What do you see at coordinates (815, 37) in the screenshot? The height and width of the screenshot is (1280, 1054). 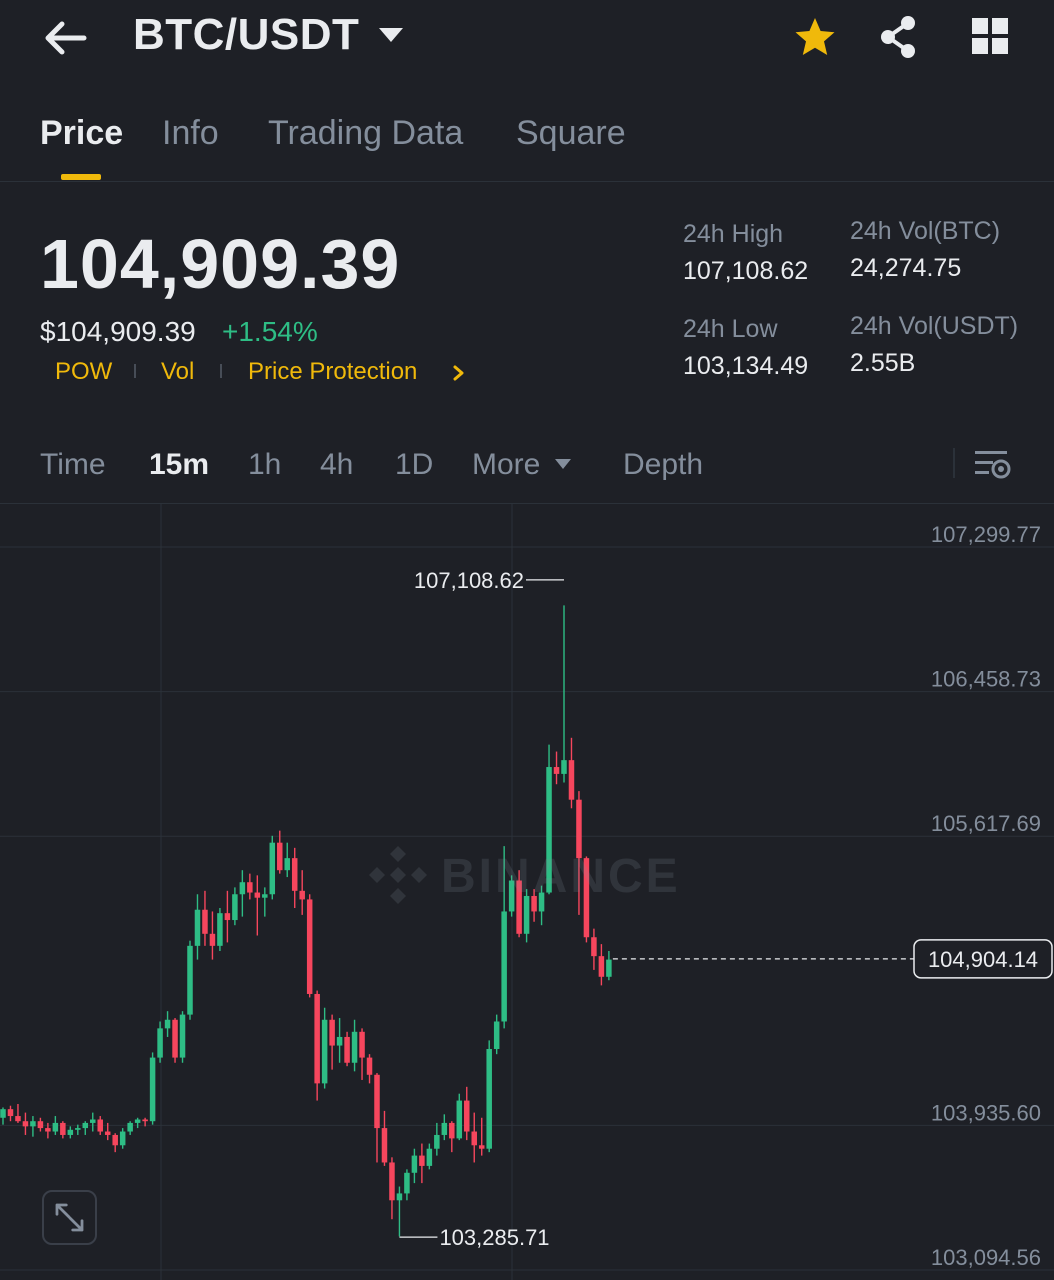 I see `star-icon` at bounding box center [815, 37].